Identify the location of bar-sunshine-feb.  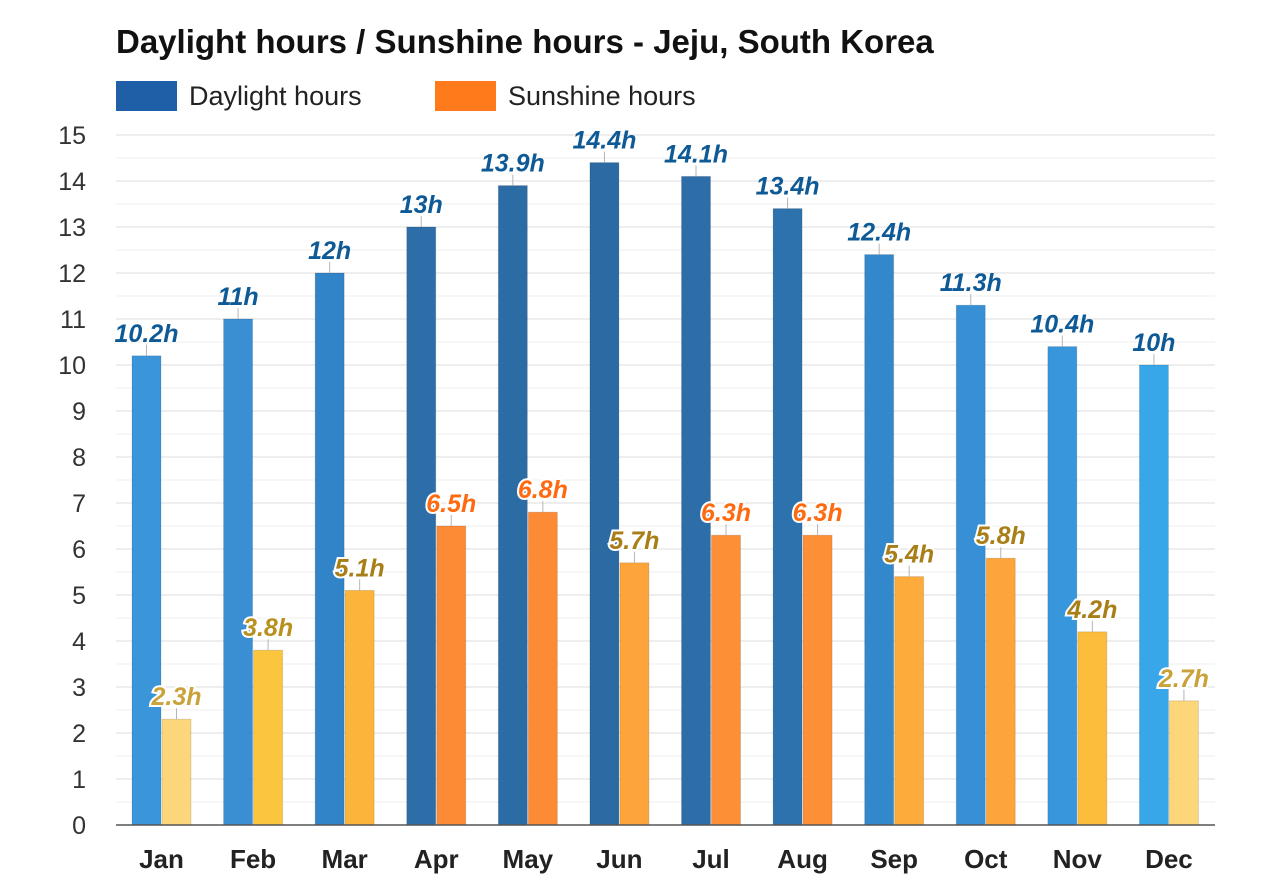
(268, 737).